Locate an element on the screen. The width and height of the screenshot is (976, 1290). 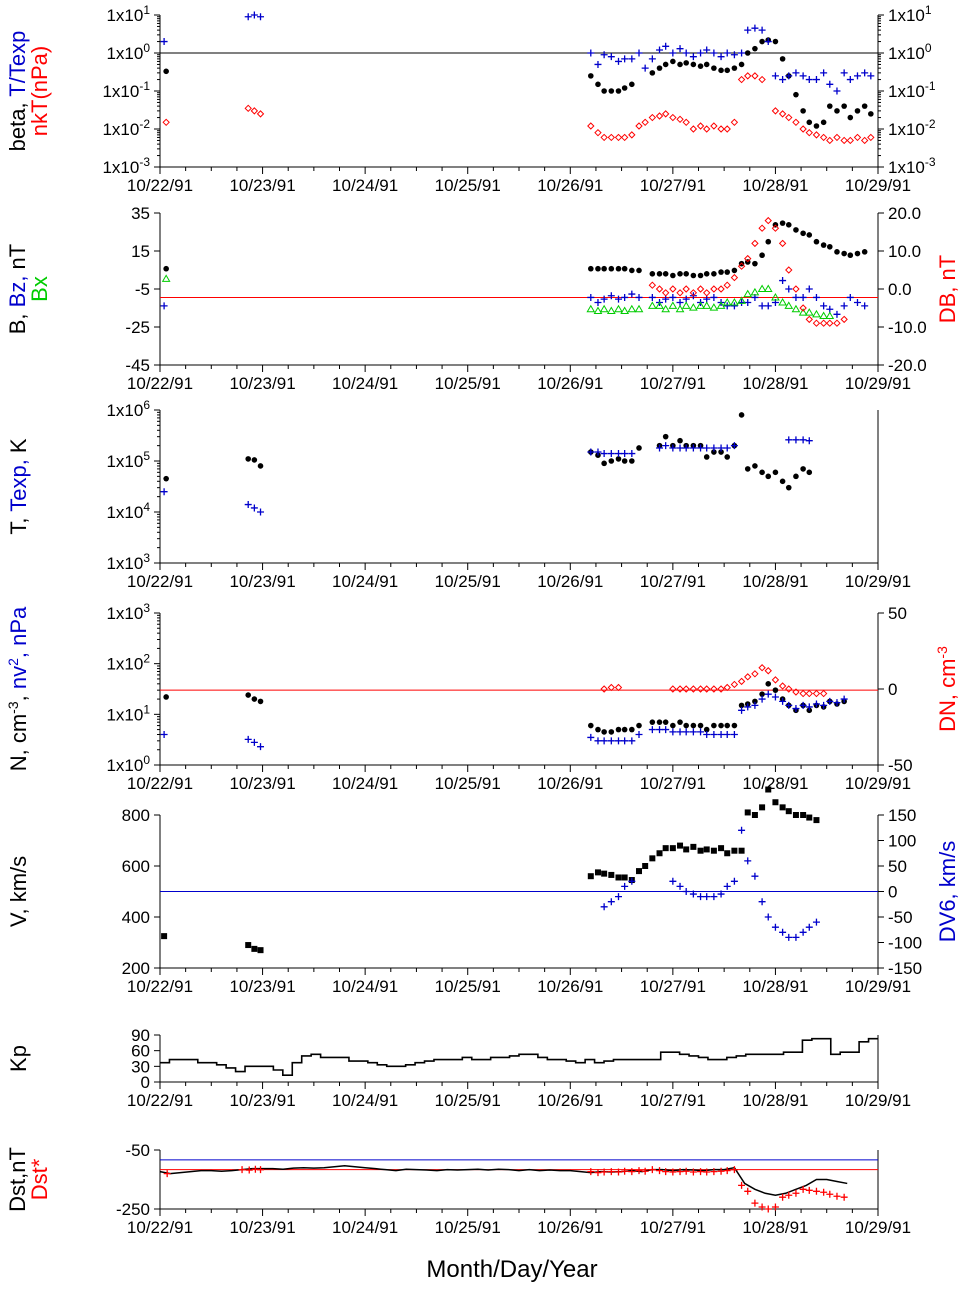
series-dn is located at coordinates (714, 681).